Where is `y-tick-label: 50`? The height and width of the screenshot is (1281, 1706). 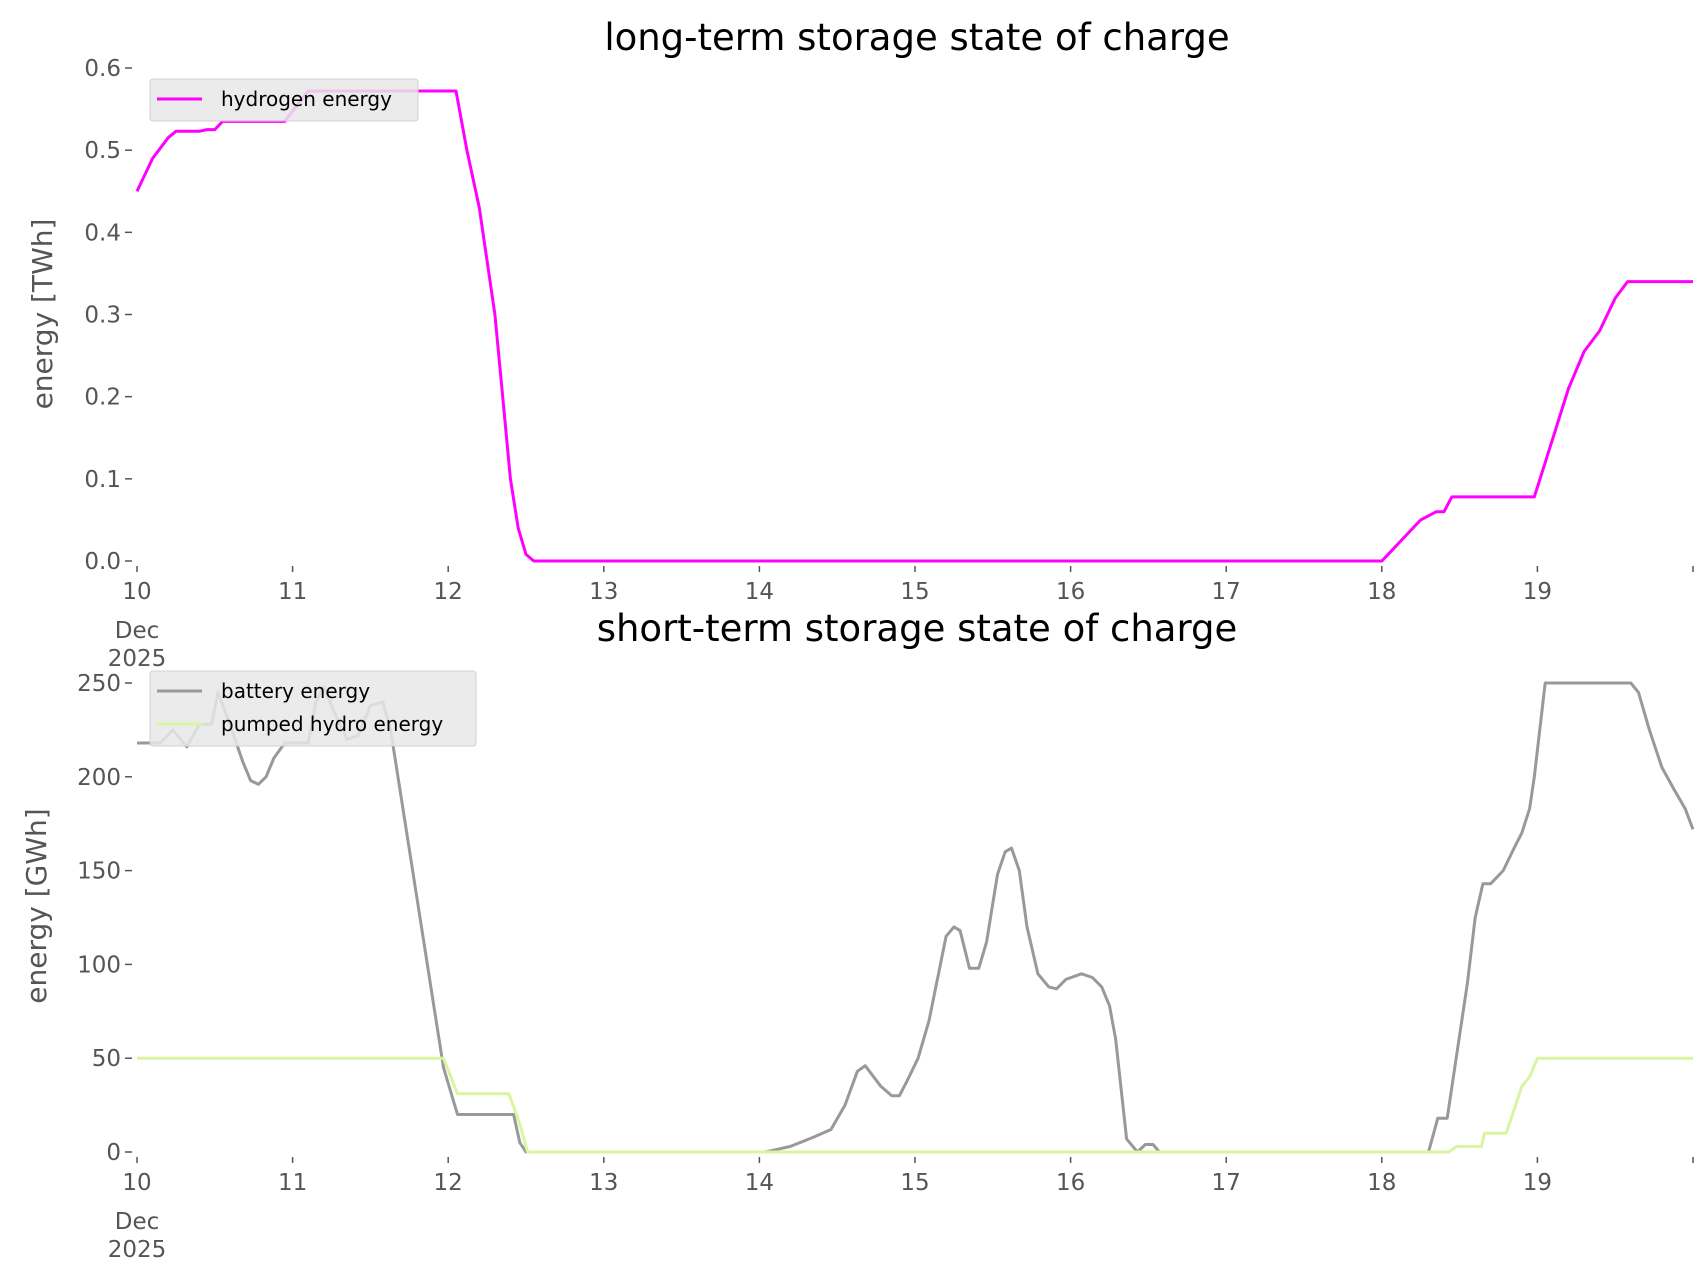 y-tick-label: 50 is located at coordinates (106, 1059).